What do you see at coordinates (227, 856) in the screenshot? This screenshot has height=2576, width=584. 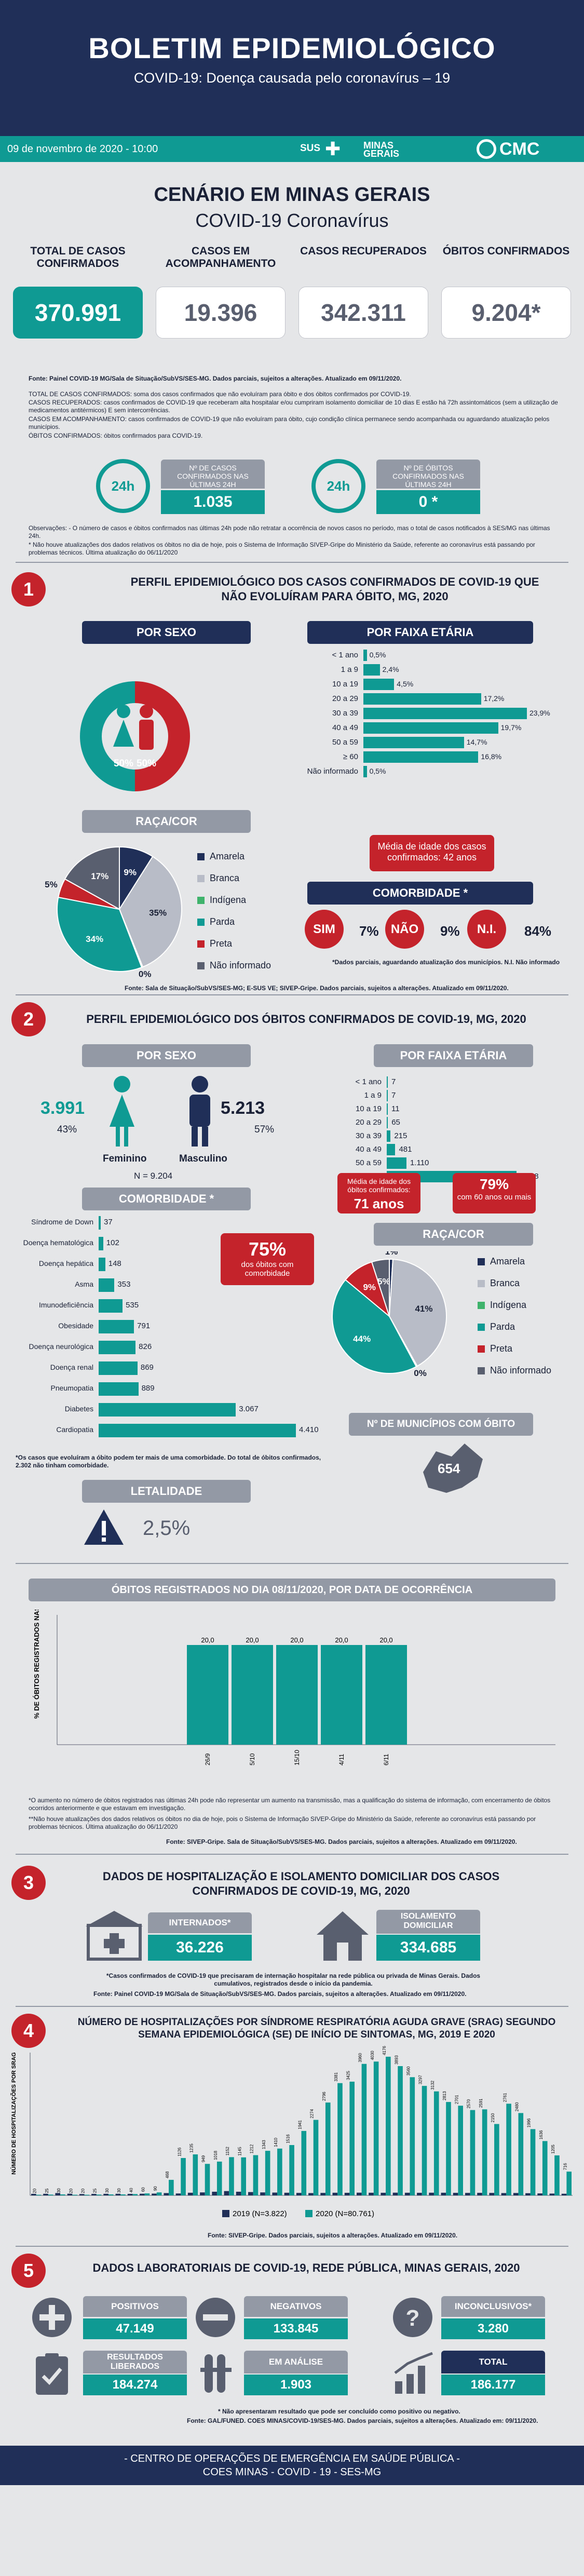 I see `legend-label: Amarela` at bounding box center [227, 856].